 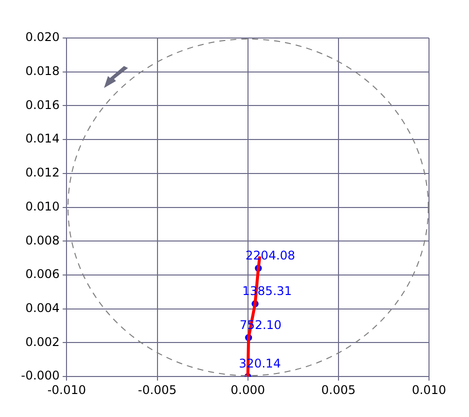 I want to click on y-tick-label: 0.014, so click(x=42, y=139).